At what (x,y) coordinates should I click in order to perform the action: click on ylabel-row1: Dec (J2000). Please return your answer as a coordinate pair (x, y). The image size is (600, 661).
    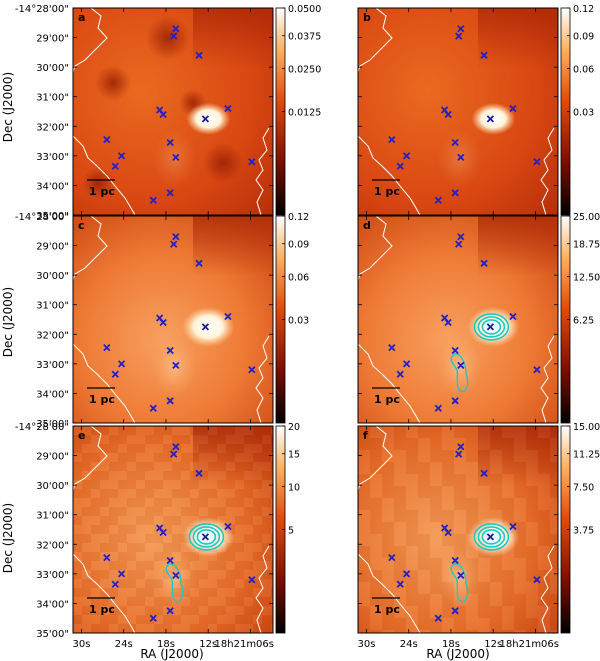
    Looking at the image, I should click on (8, 107).